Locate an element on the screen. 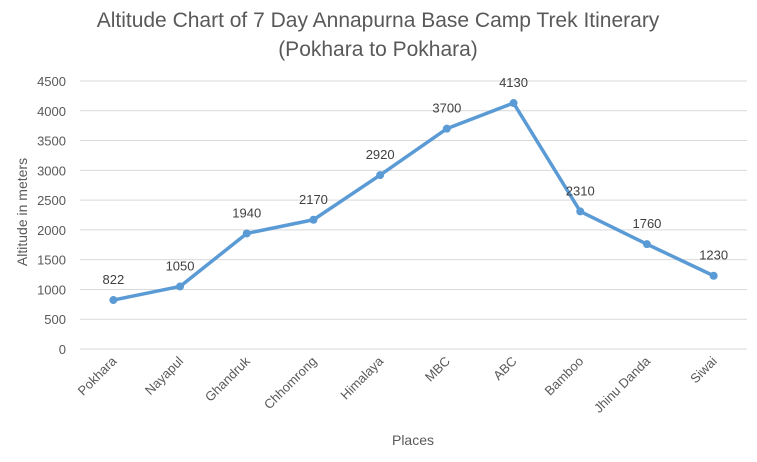 Image resolution: width=757 pixels, height=462 pixels. y-tick-label: 3000 is located at coordinates (51, 170).